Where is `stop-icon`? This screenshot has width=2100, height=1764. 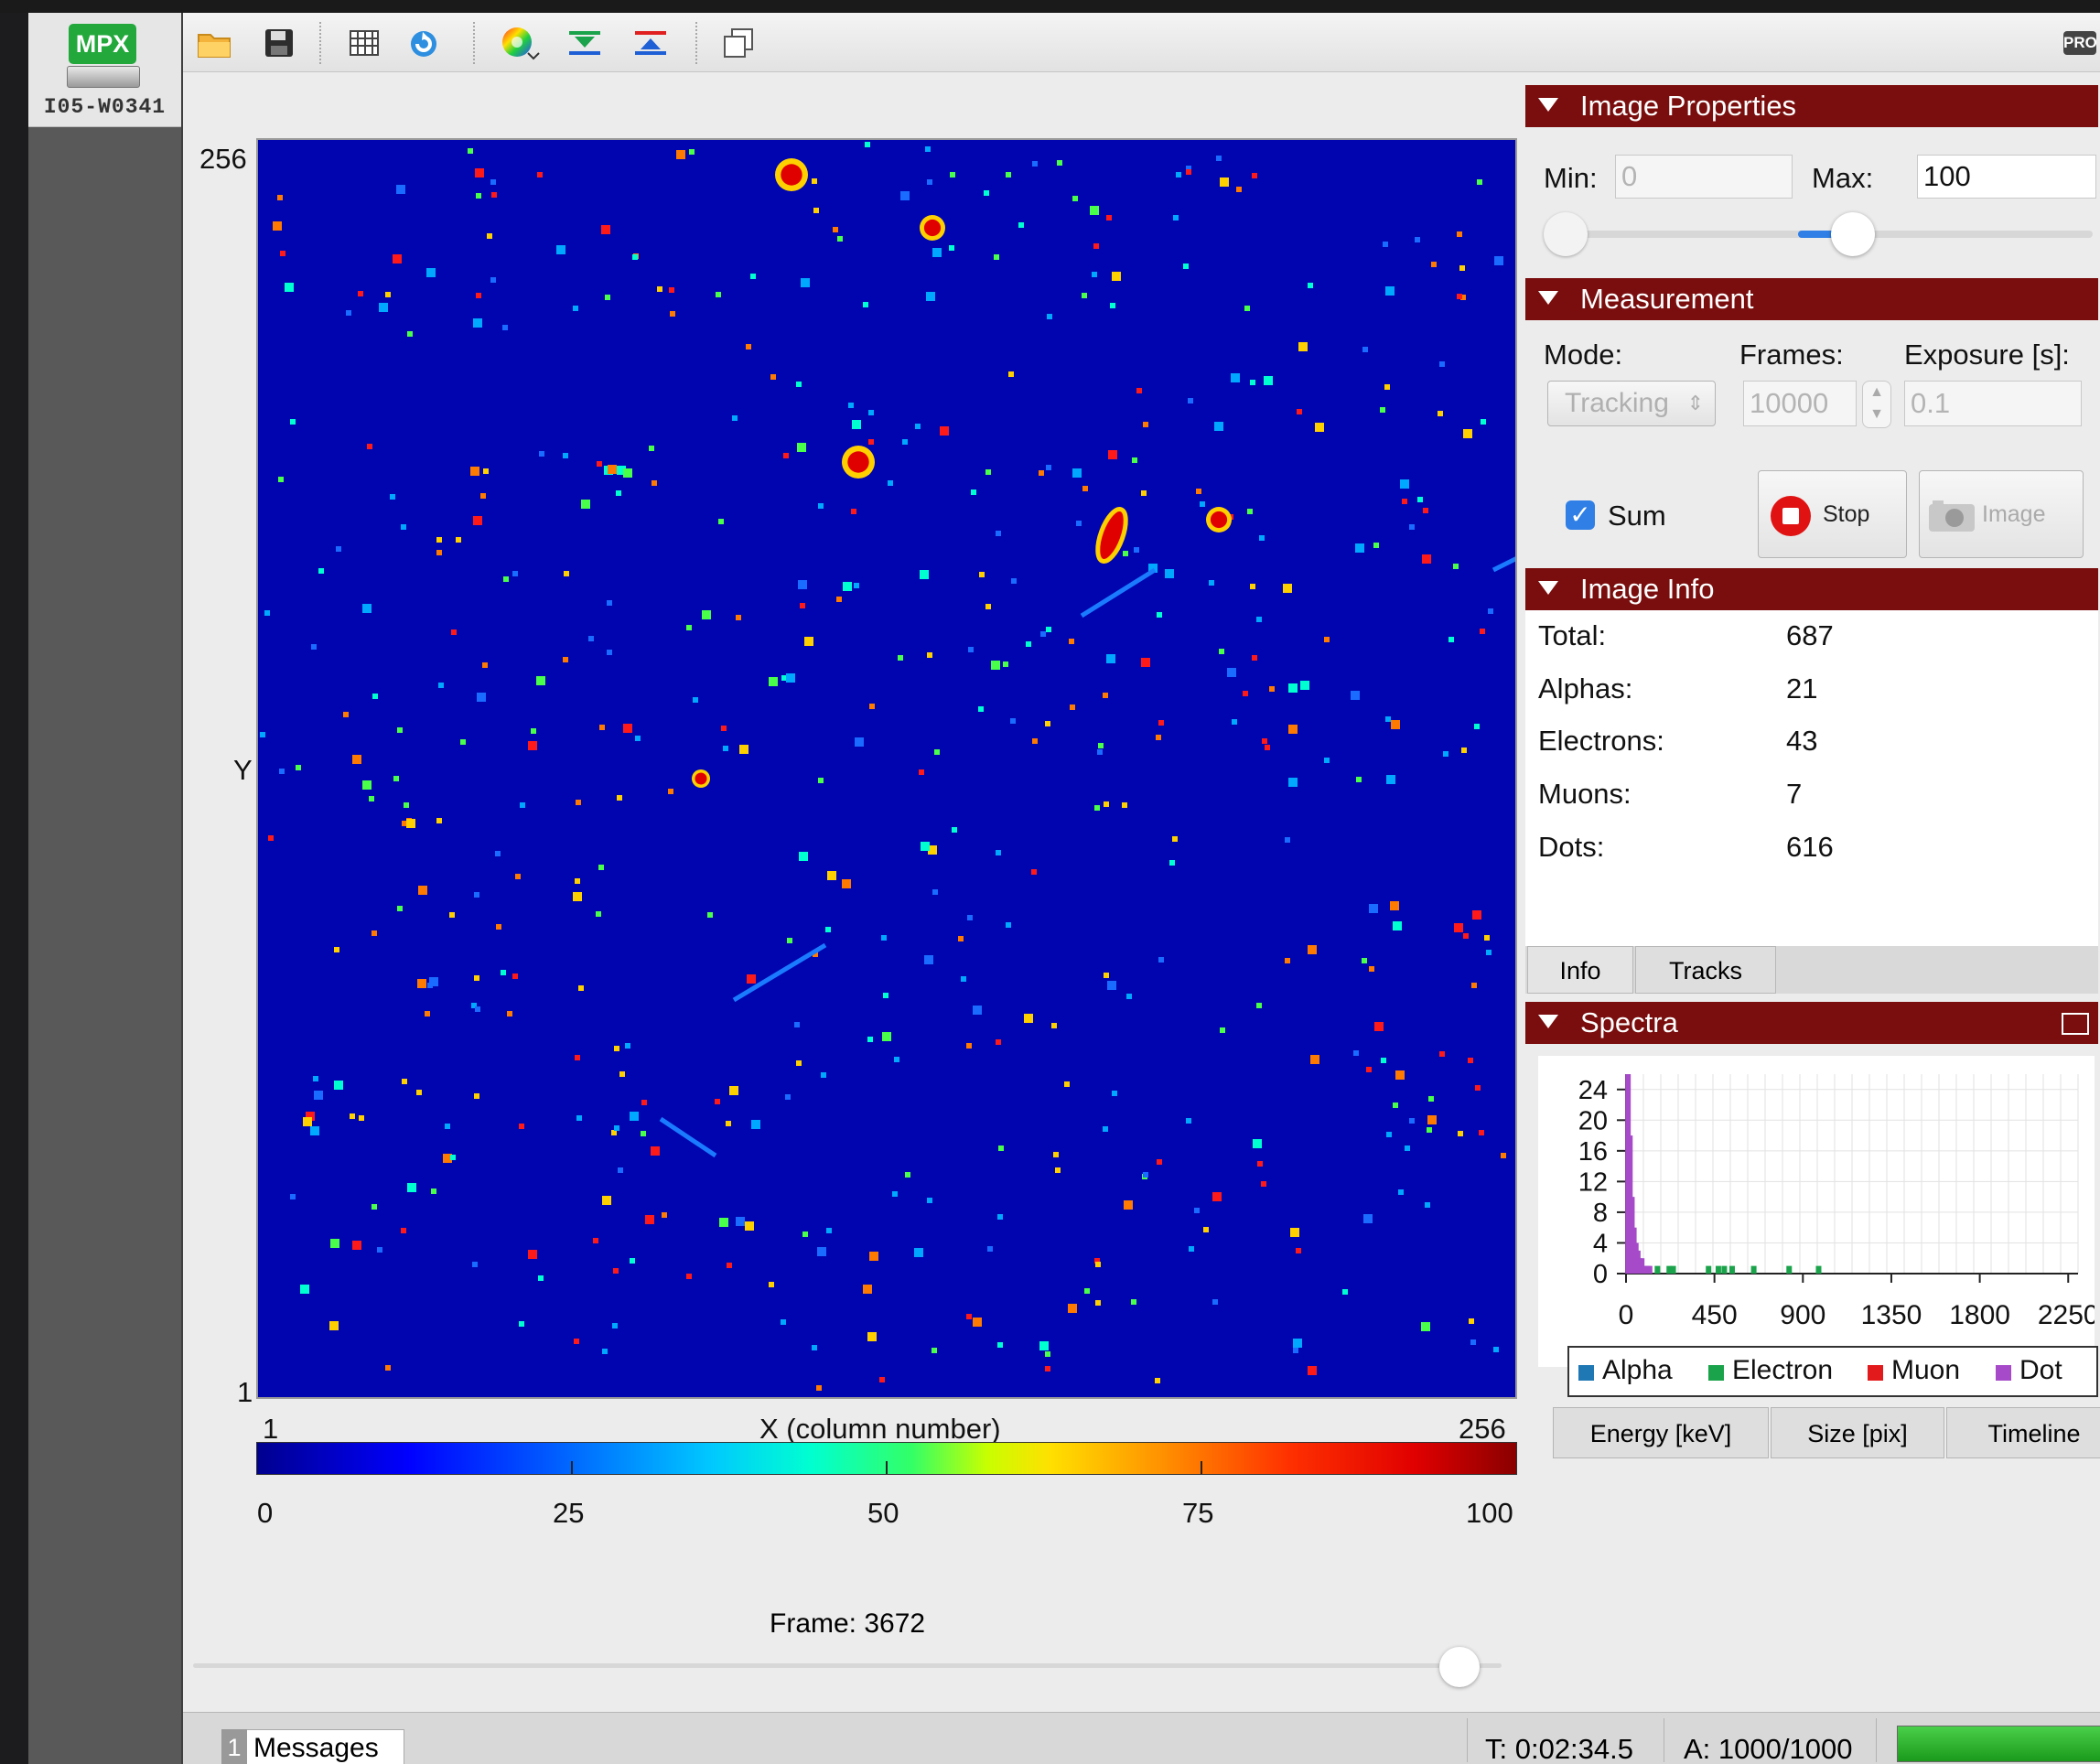 stop-icon is located at coordinates (1791, 516).